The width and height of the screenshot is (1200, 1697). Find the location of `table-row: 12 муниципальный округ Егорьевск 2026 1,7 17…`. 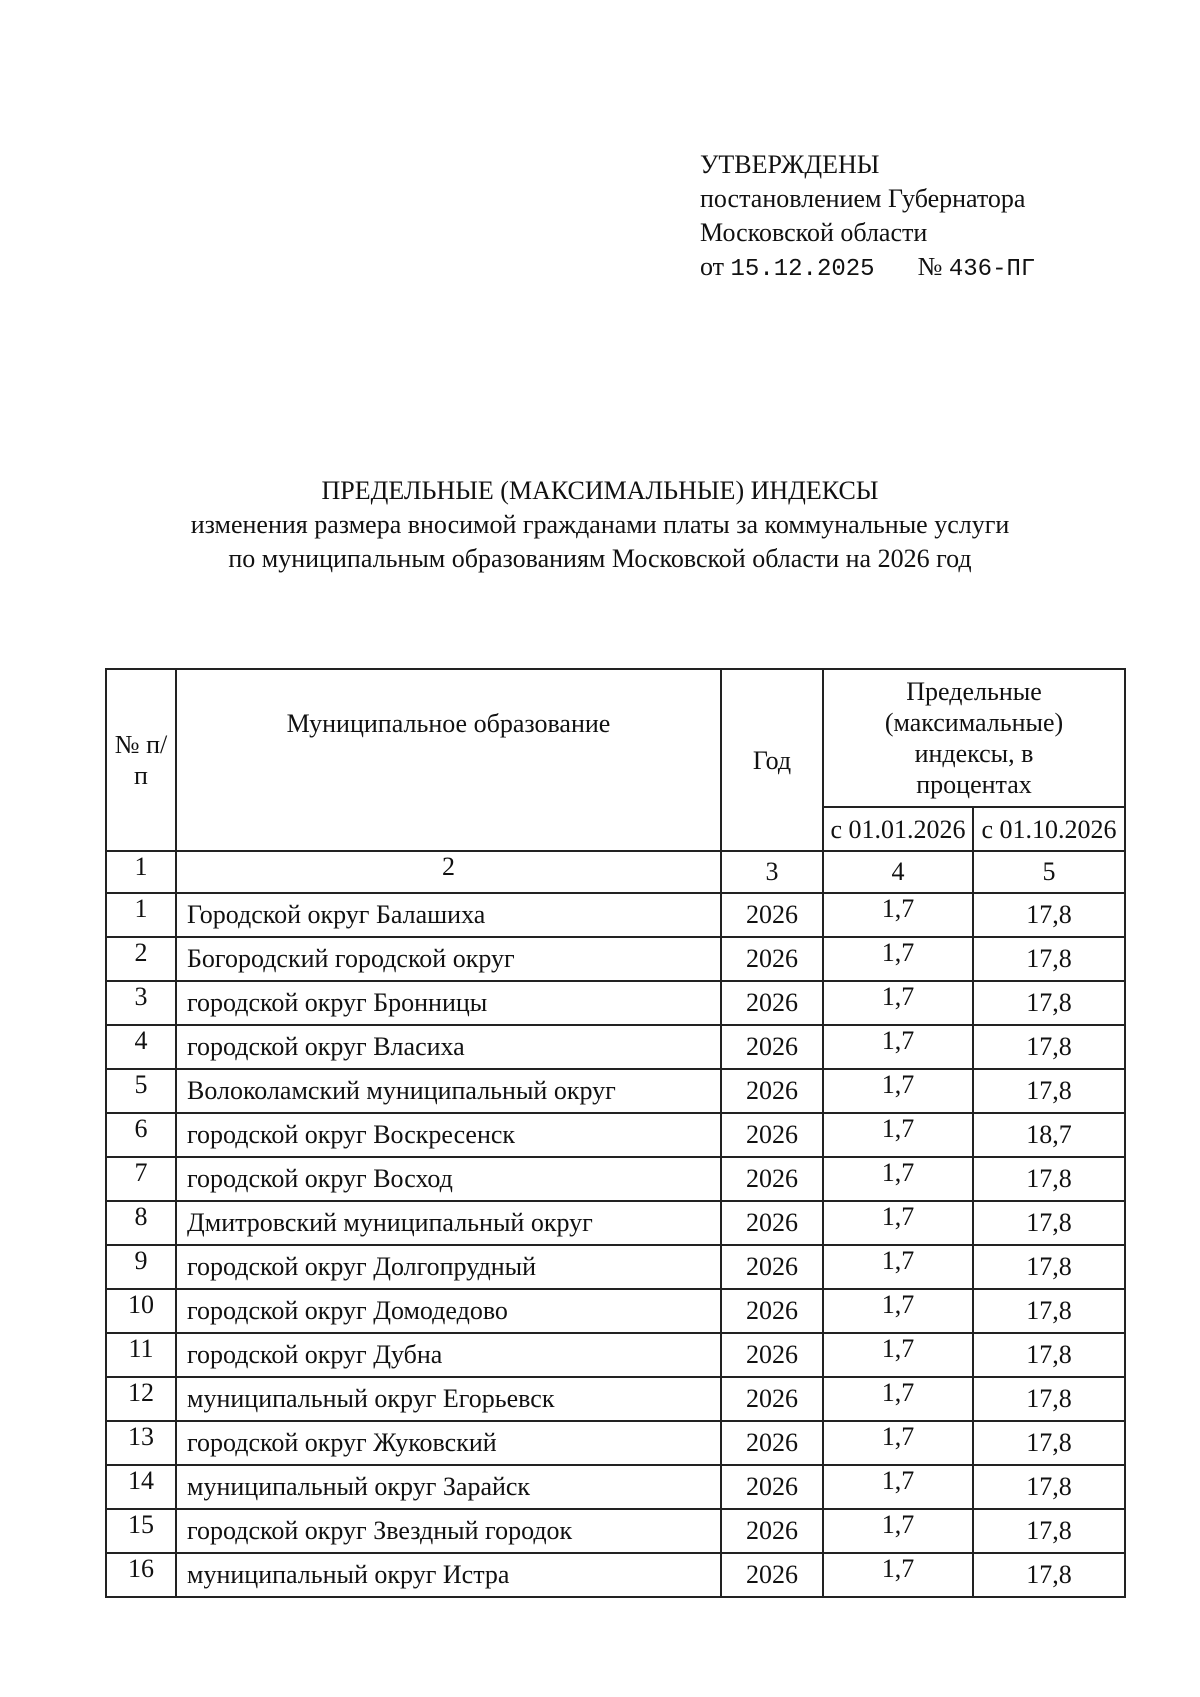

table-row: 12 муниципальный округ Егорьевск 2026 1,7 17… is located at coordinates (615, 1399).